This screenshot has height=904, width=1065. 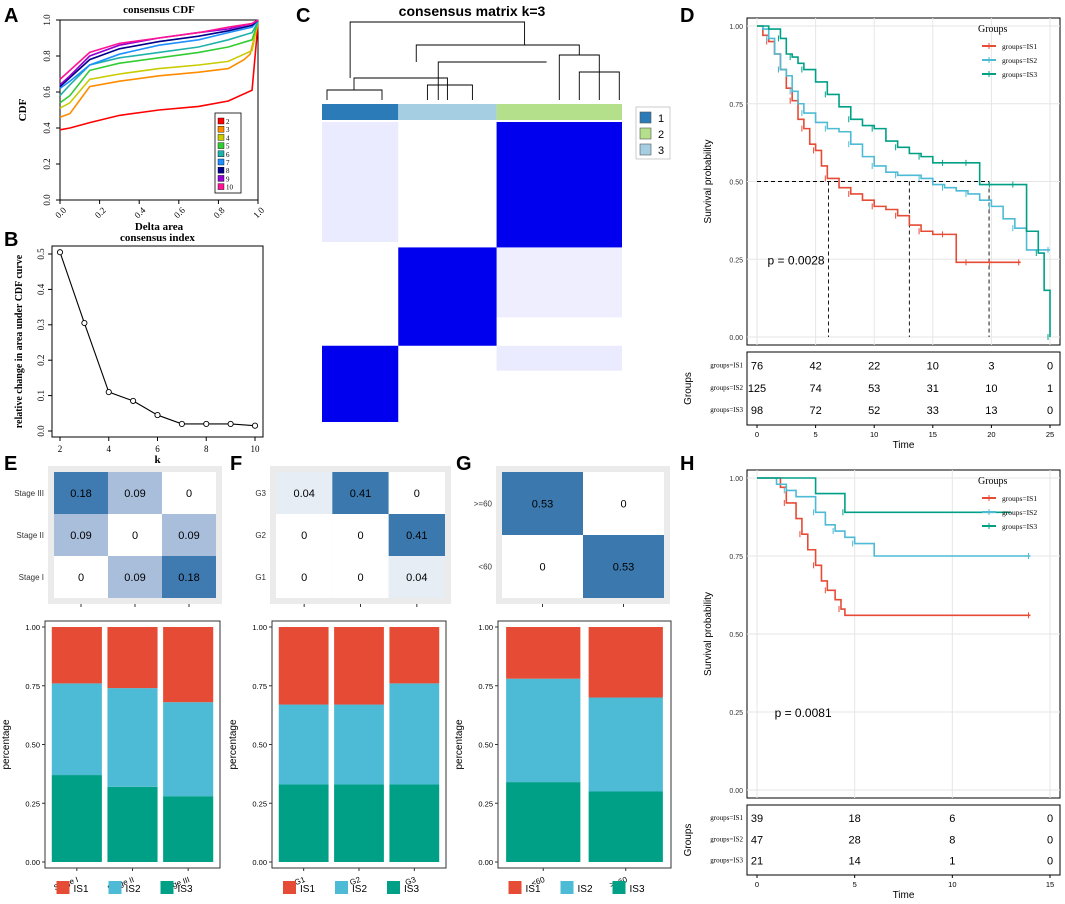 What do you see at coordinates (757, 840) in the screenshot?
I see `risk-count: 47` at bounding box center [757, 840].